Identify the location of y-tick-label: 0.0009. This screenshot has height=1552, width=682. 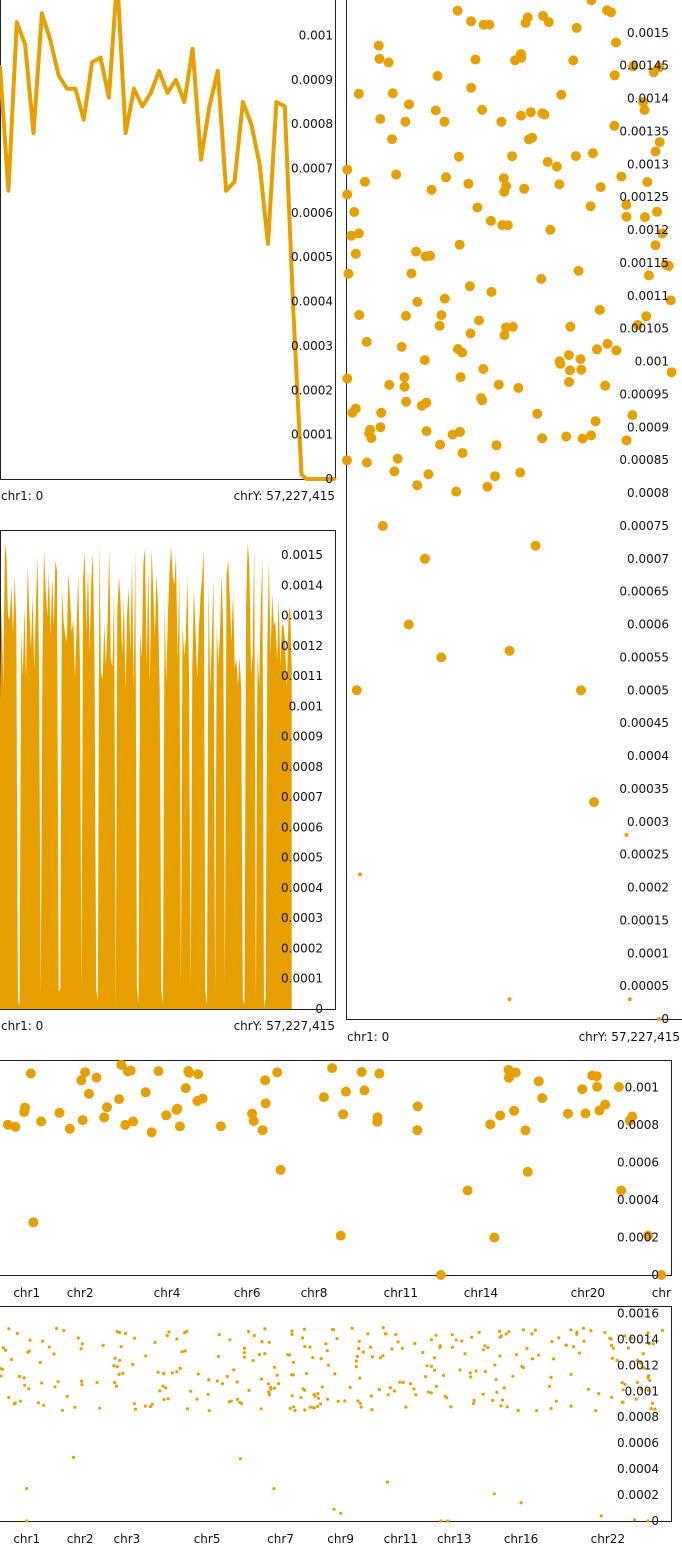
(312, 80).